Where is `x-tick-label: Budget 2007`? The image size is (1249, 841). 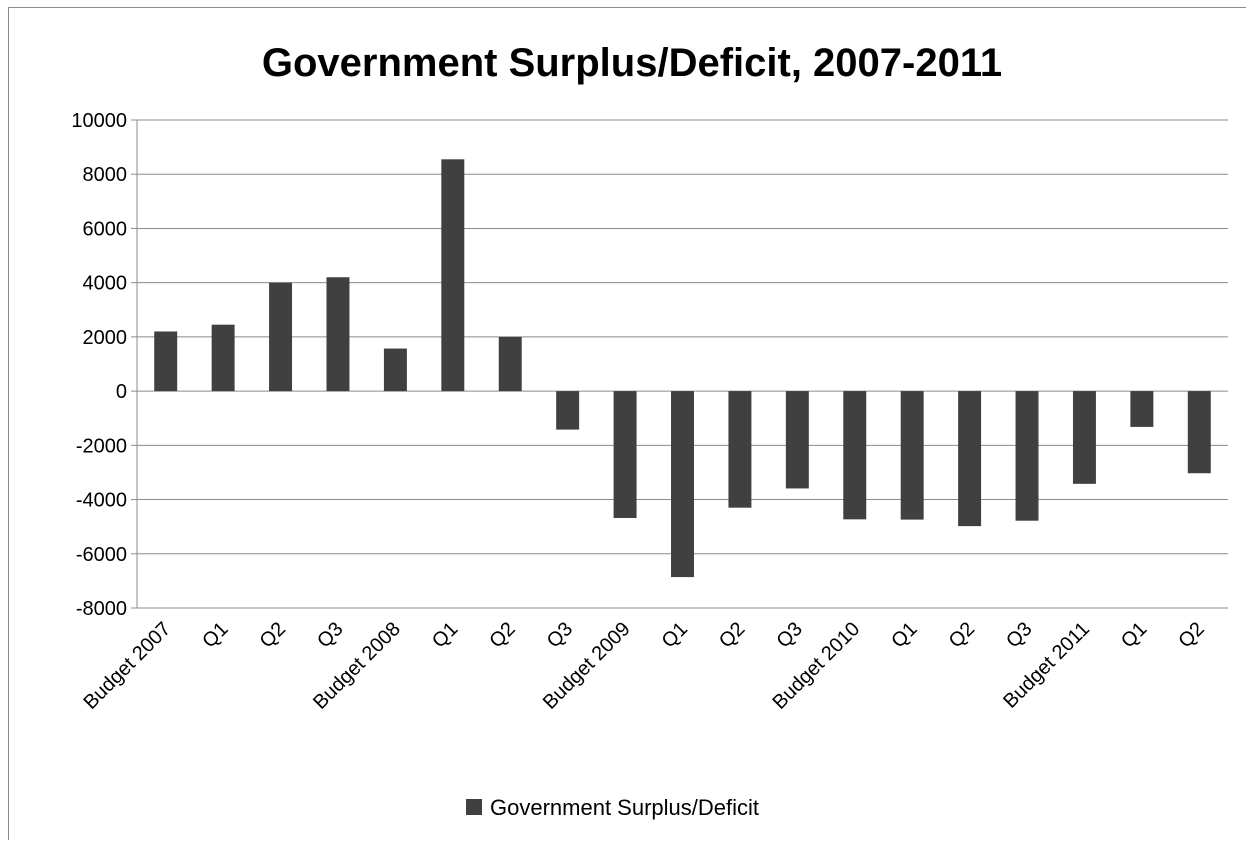
x-tick-label: Budget 2007 is located at coordinates (127, 666).